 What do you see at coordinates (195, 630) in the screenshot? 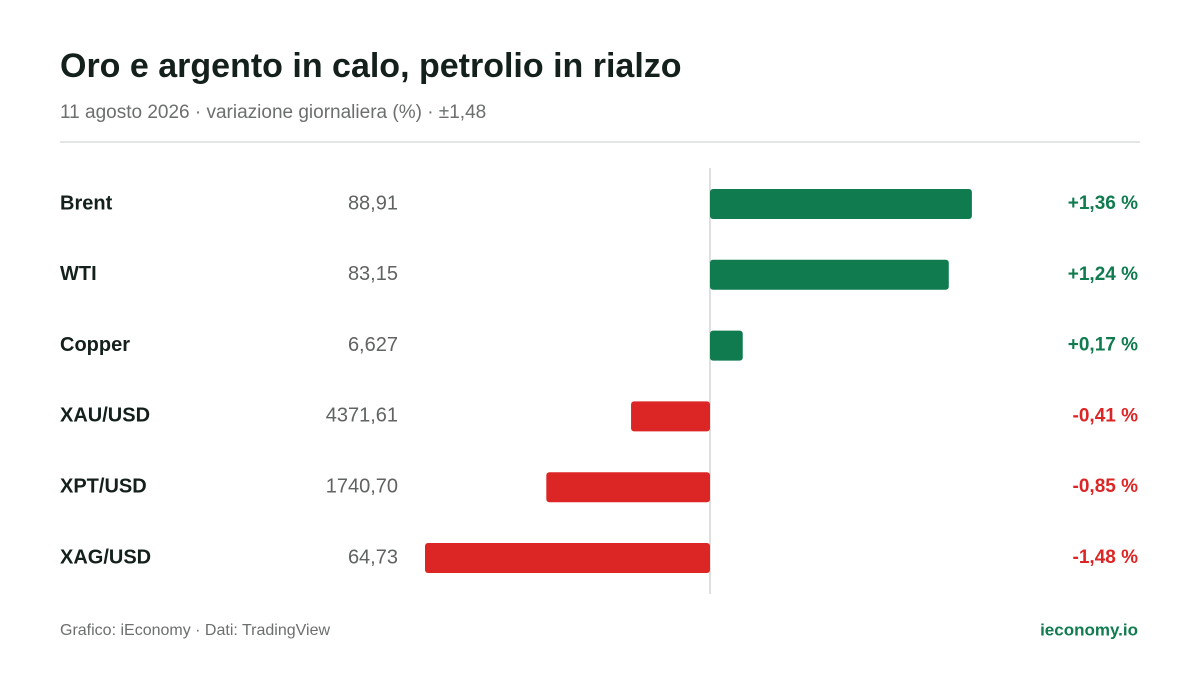
I see `source: Grafico: iEconomy · Dati: TradingView` at bounding box center [195, 630].